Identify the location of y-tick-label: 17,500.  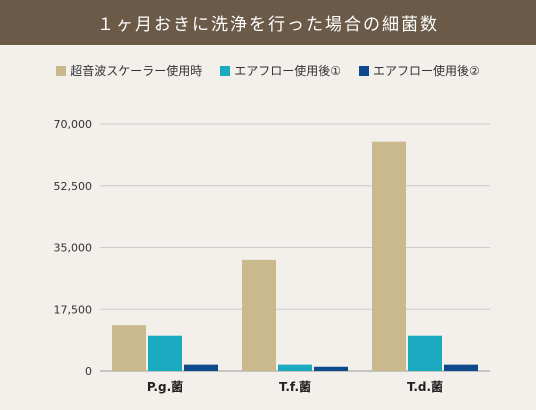
(73, 309).